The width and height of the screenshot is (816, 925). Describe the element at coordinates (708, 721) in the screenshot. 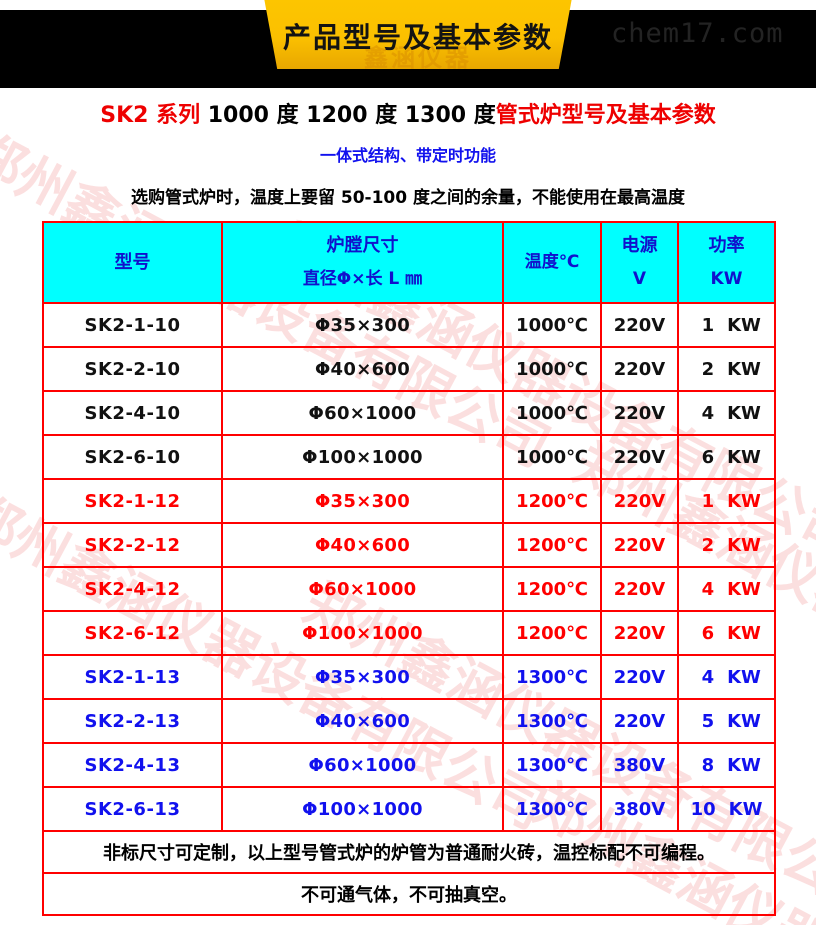

I see `cell-power-value: 5` at that location.